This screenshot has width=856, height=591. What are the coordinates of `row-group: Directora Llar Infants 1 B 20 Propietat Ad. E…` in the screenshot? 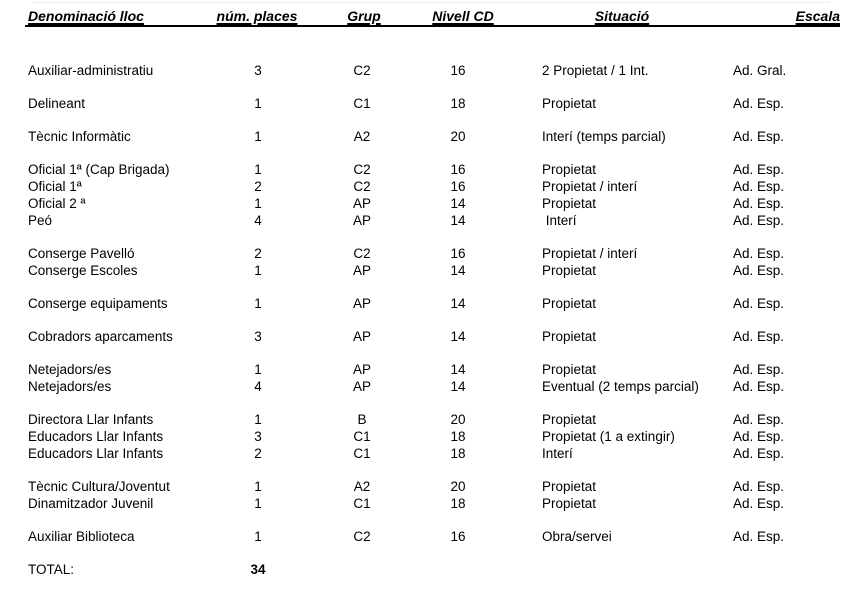 It's located at (428, 436).